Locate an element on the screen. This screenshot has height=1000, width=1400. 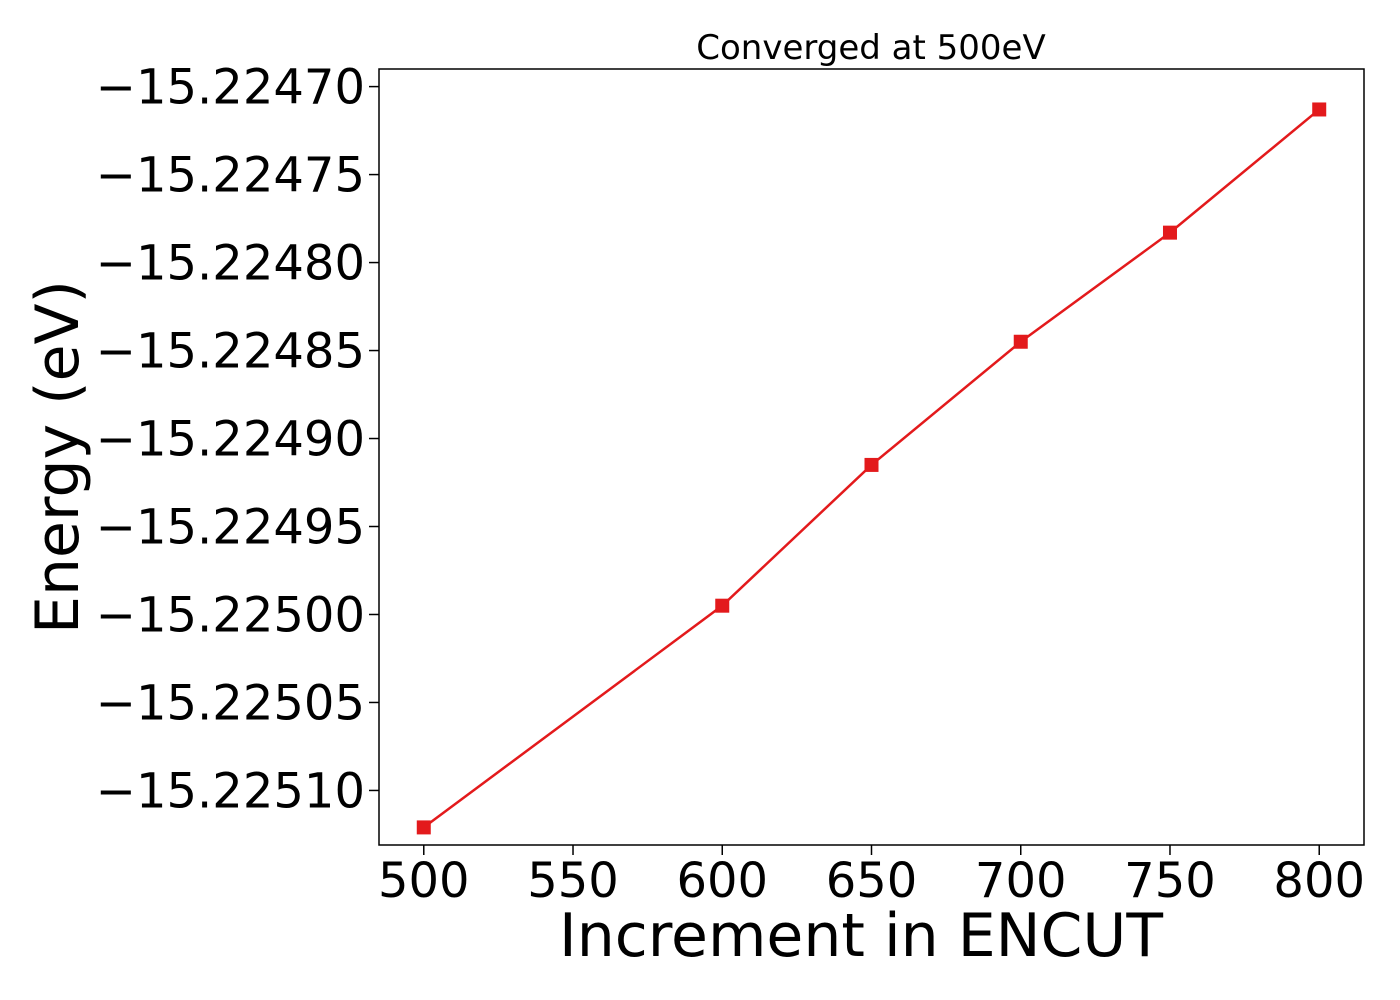
x-tick-label: 750 is located at coordinates (1170, 881).